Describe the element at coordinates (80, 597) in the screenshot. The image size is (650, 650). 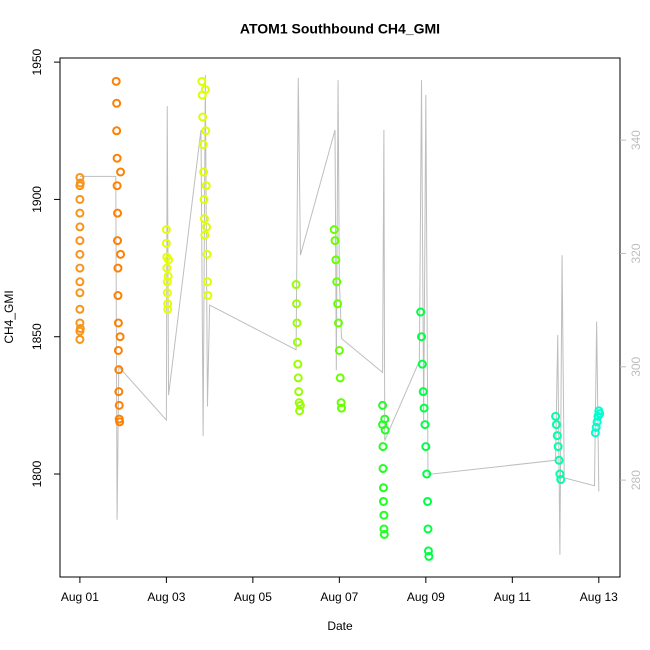
I see `x-tick-label: Aug 01` at that location.